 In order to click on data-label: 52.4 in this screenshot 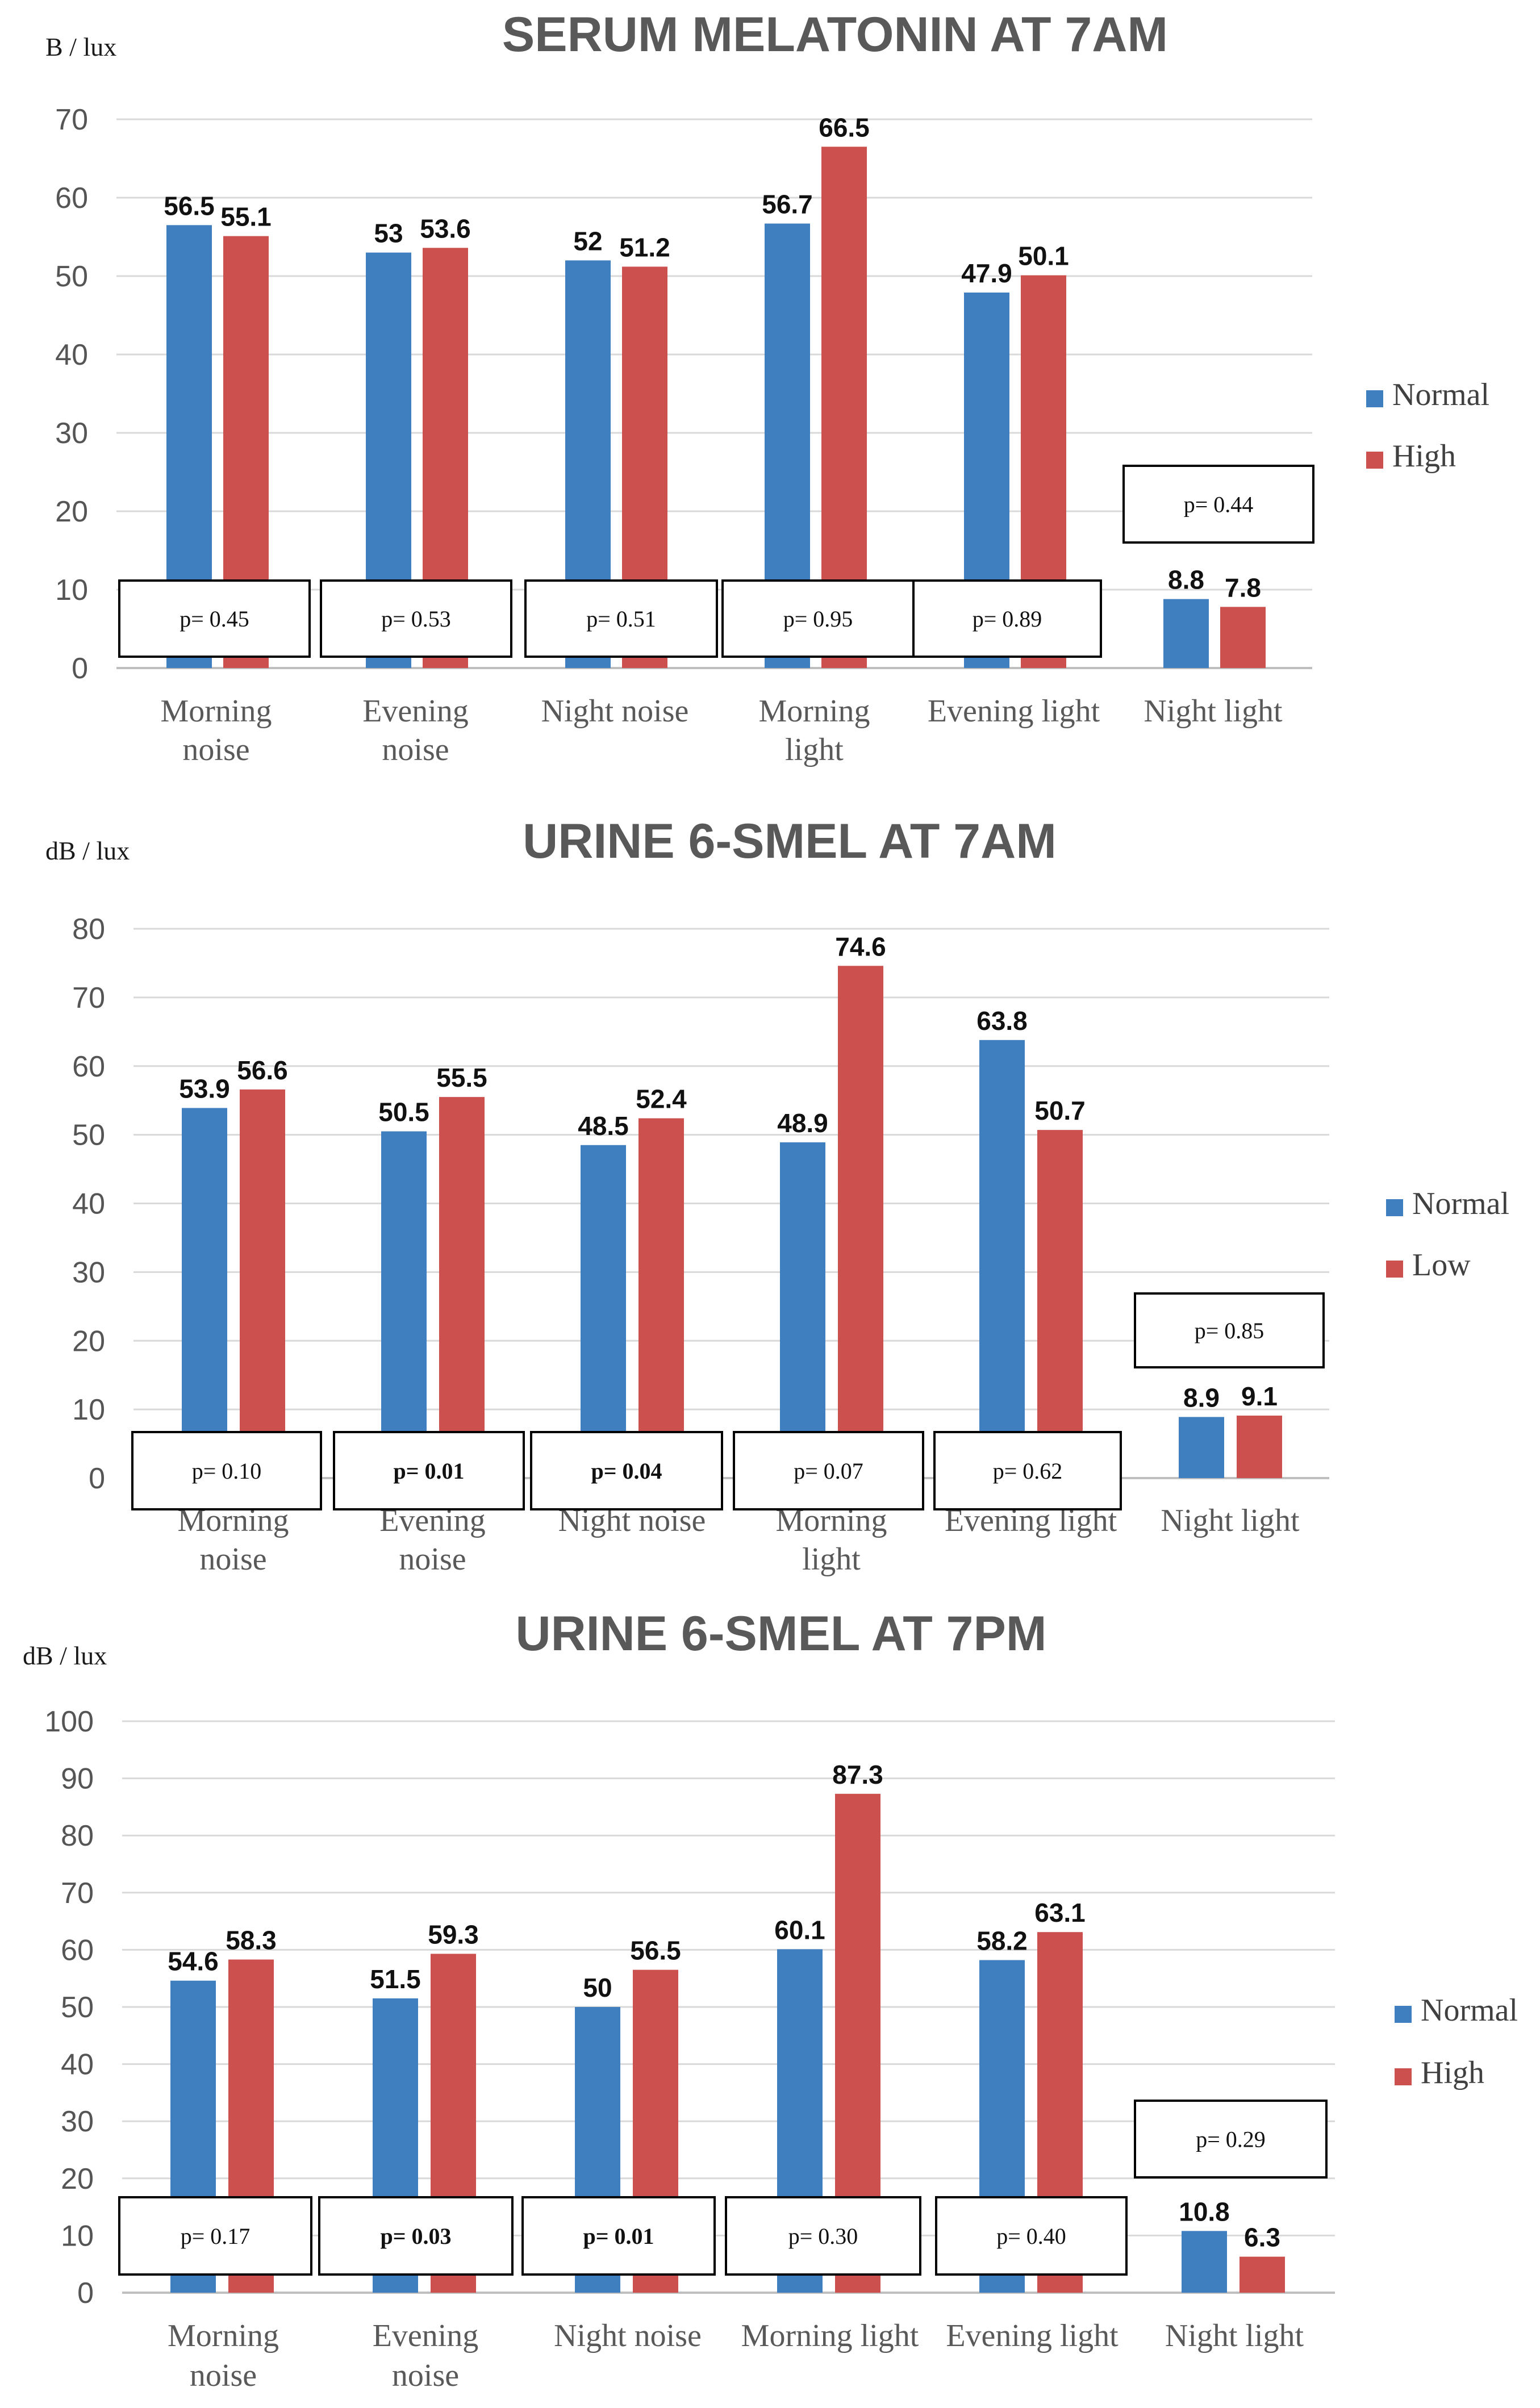, I will do `click(662, 1099)`.